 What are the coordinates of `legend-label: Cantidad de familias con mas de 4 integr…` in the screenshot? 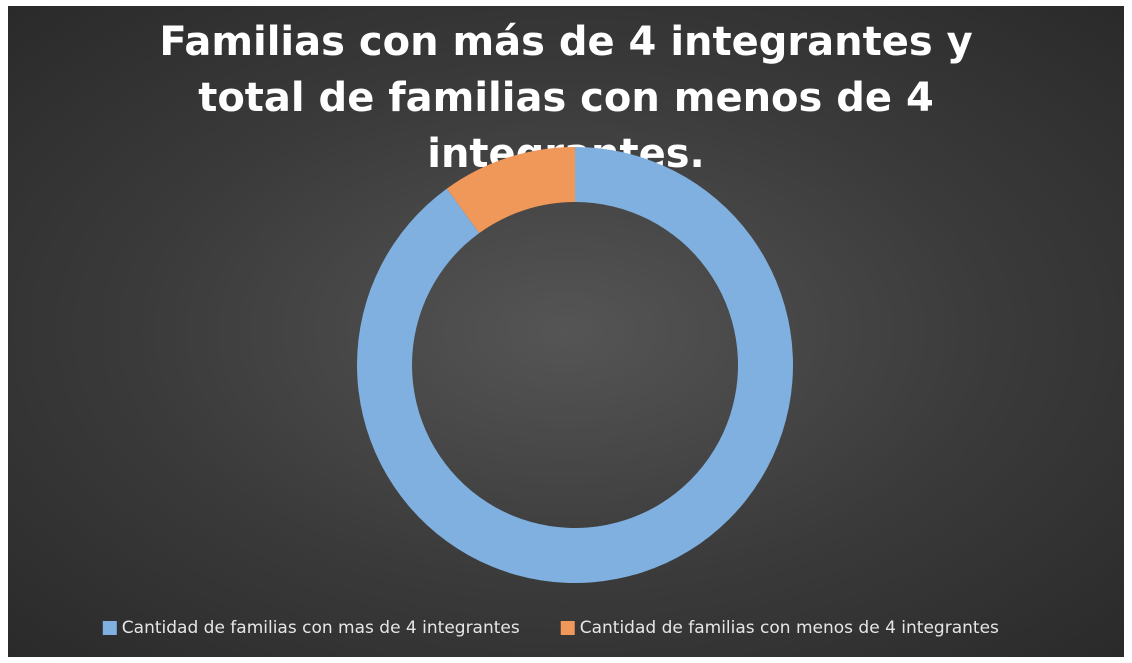 It's located at (321, 628).